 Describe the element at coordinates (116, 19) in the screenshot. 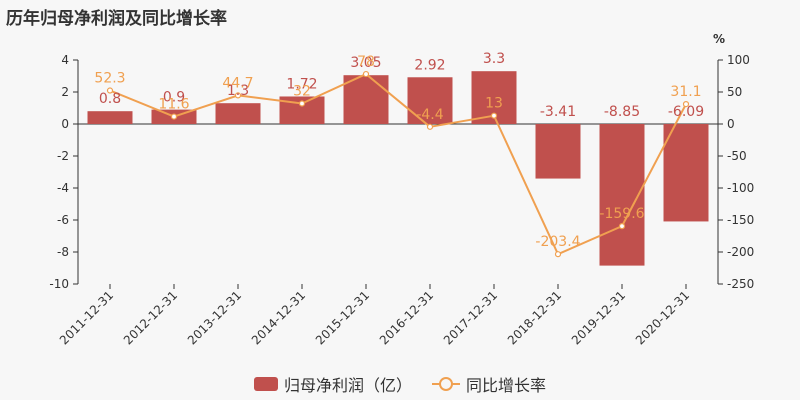

I see `chart-title: 历年归母净利润及同比增长率` at that location.